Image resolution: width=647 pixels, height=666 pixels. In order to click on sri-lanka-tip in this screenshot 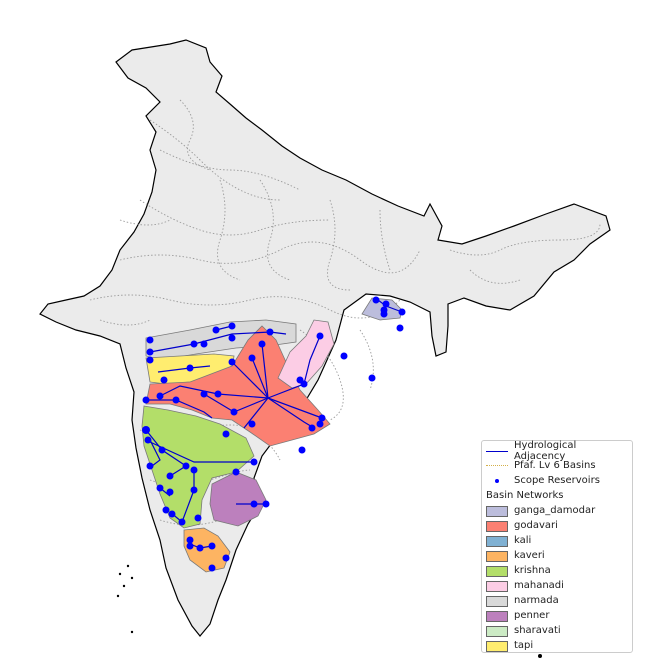, I will do `click(540, 656)`.